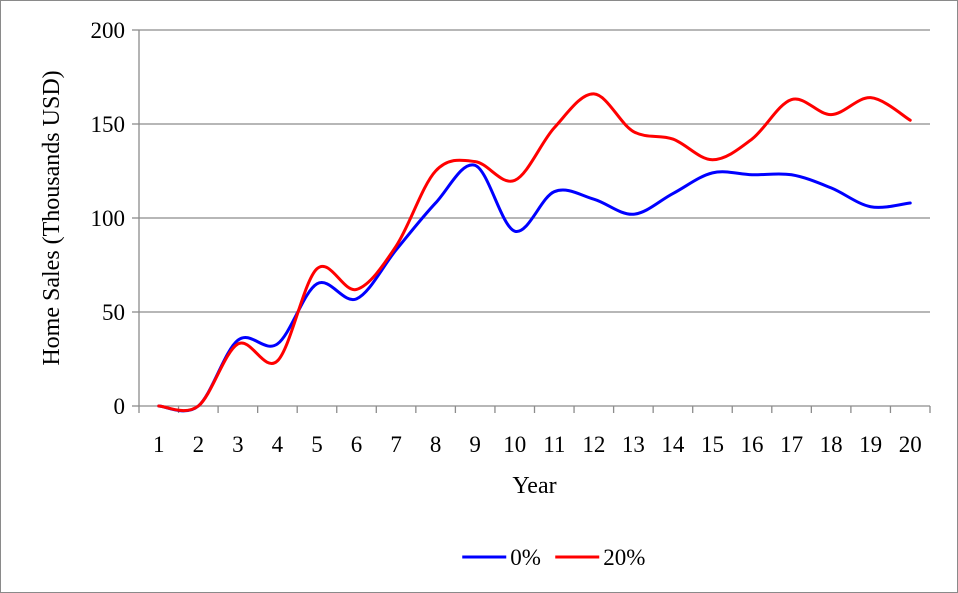  What do you see at coordinates (633, 444) in the screenshot?
I see `x-tick-label: 13` at bounding box center [633, 444].